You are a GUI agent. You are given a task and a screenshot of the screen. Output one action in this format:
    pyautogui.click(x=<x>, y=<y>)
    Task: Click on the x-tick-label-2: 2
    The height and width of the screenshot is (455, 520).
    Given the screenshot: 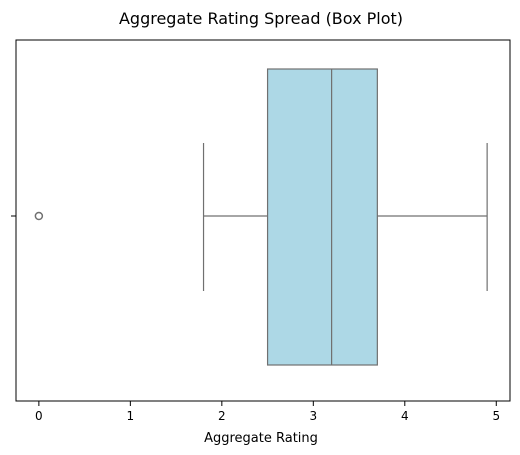 What is the action you would take?
    pyautogui.click(x=222, y=416)
    